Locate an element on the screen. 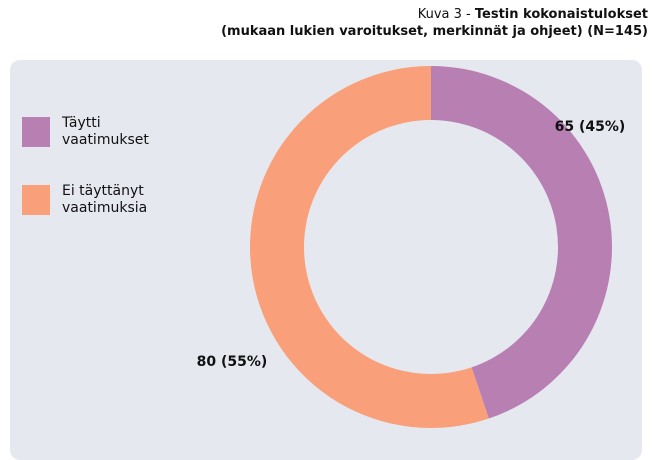 This screenshot has width=652, height=460. chart-title: Testin kokonaistulokset is located at coordinates (561, 14).